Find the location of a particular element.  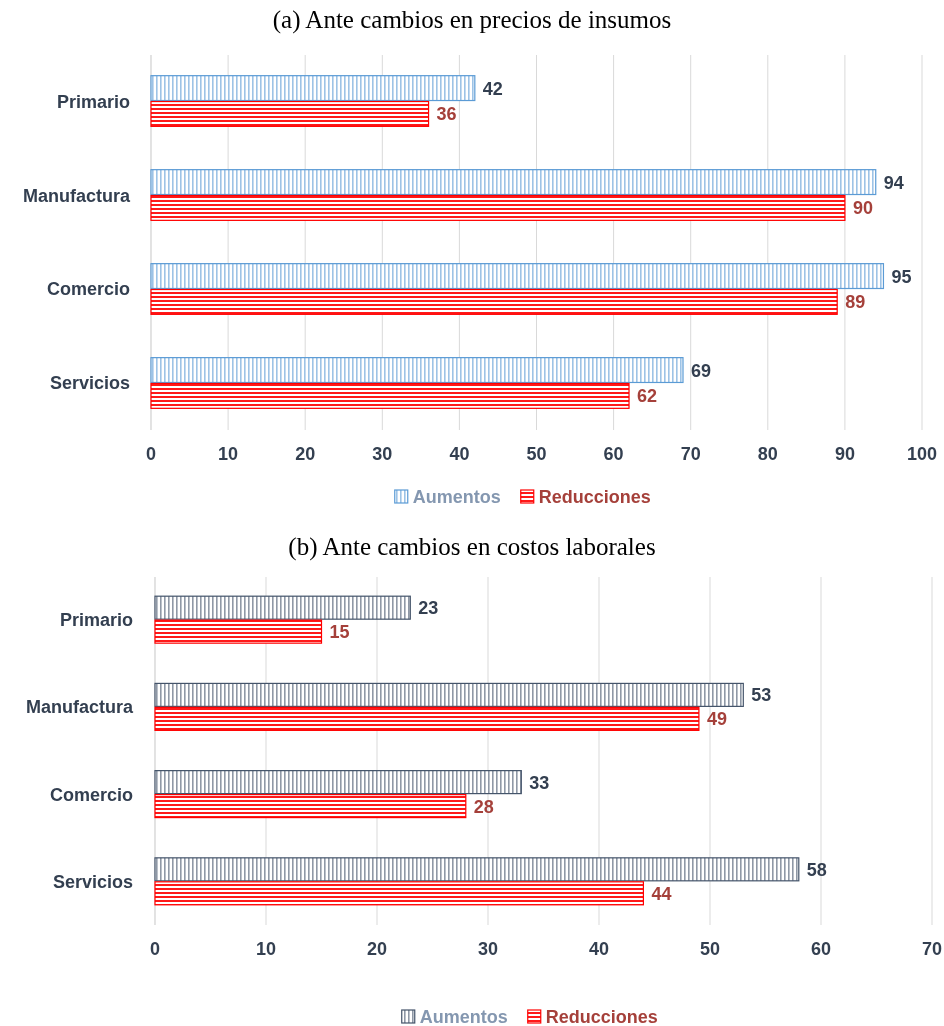

data-label: 15 is located at coordinates (339, 632).